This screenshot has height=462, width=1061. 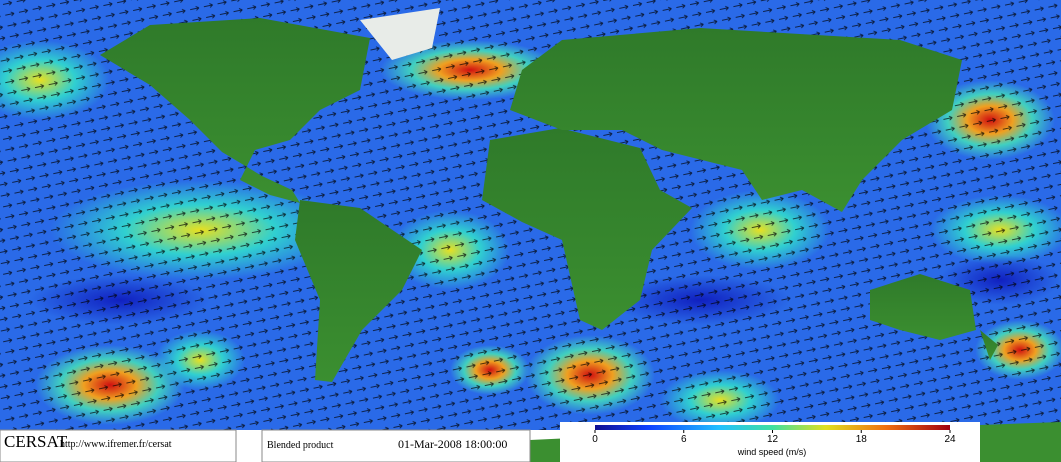 What do you see at coordinates (396, 445) in the screenshot?
I see `product-box` at bounding box center [396, 445].